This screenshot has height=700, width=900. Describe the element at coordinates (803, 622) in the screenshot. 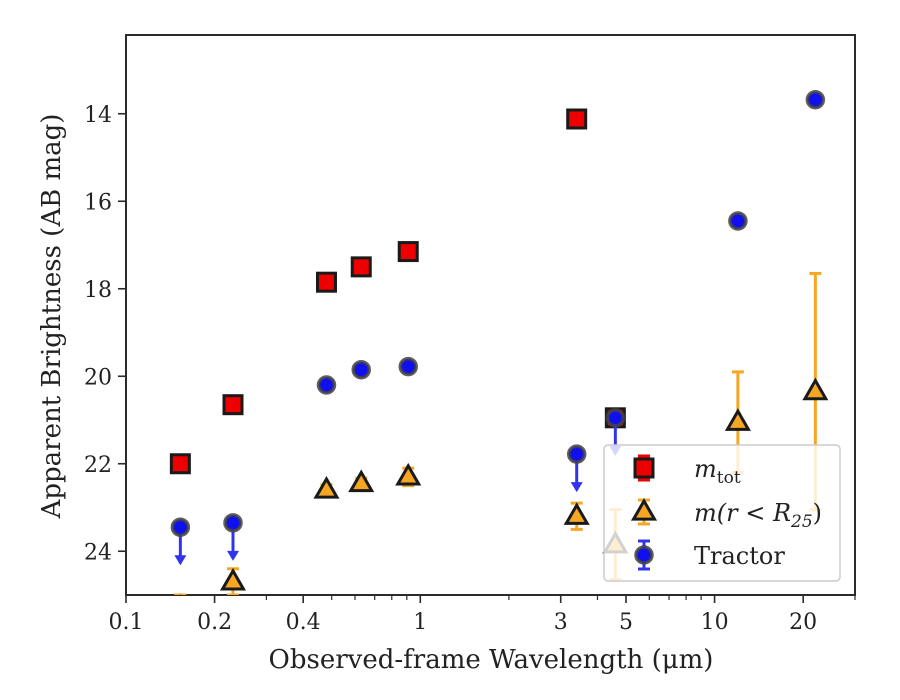

I see `x-tick-label: 20` at that location.